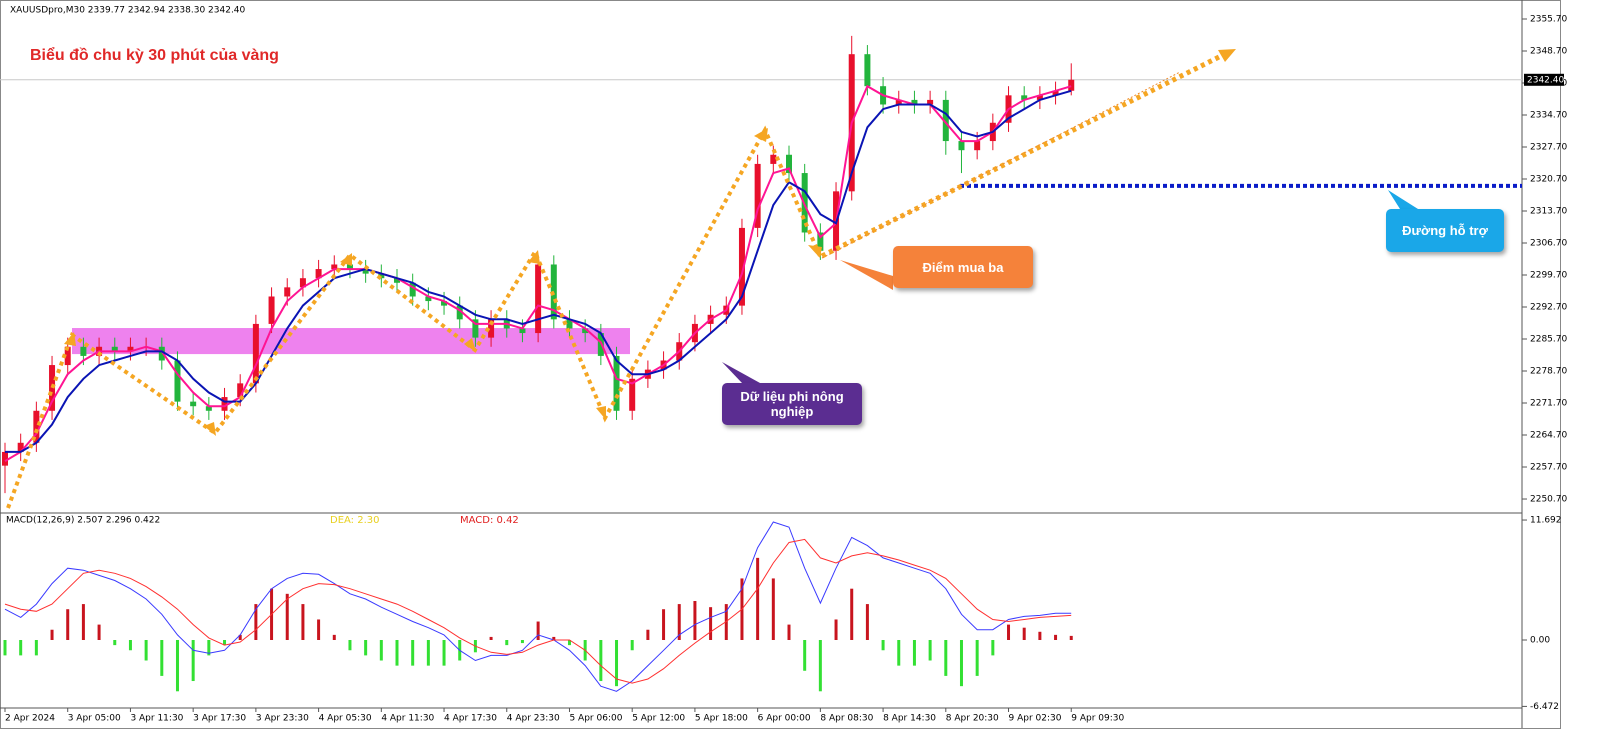 Image resolution: width=1600 pixels, height=742 pixels. Describe the element at coordinates (792, 404) in the screenshot. I see `annotation-nfp: Dữ liệu phi nông nghiệp` at that location.